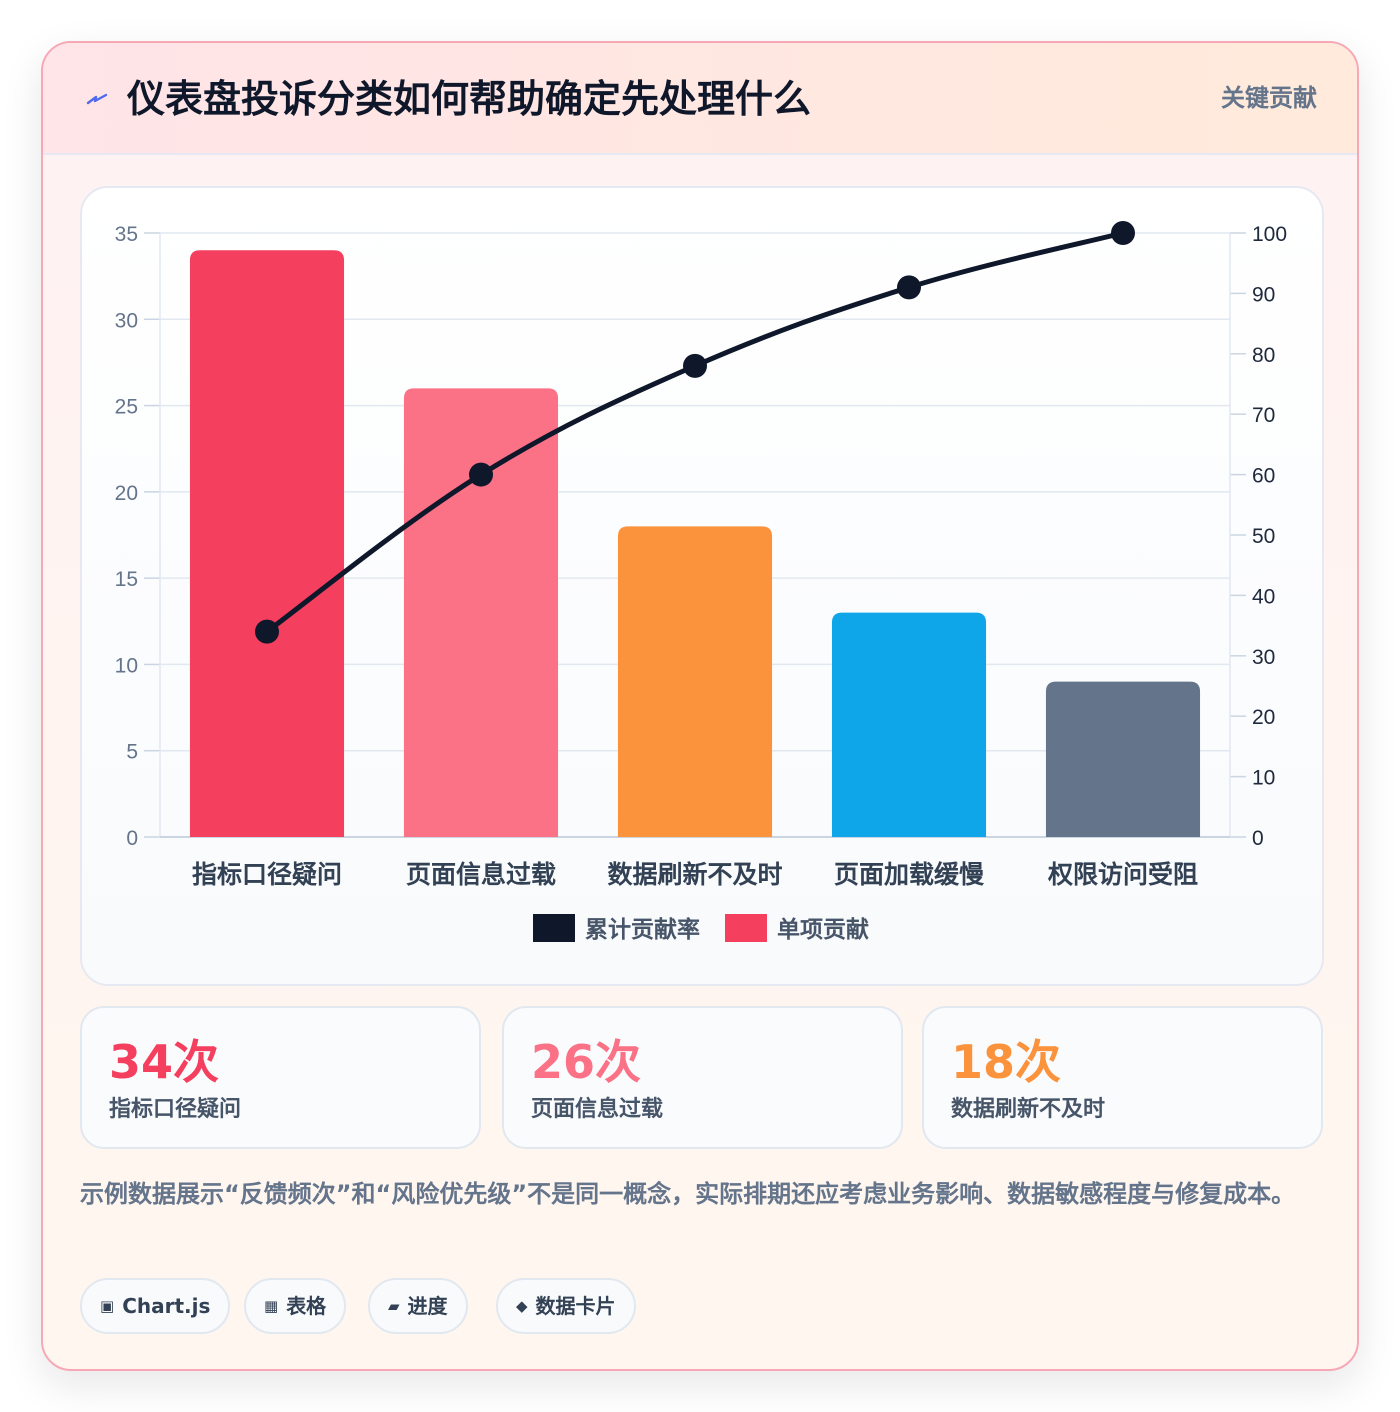 This screenshot has height=1412, width=1400. Describe the element at coordinates (1263, 294) in the screenshot. I see `y-right-tick-label: 90` at that location.